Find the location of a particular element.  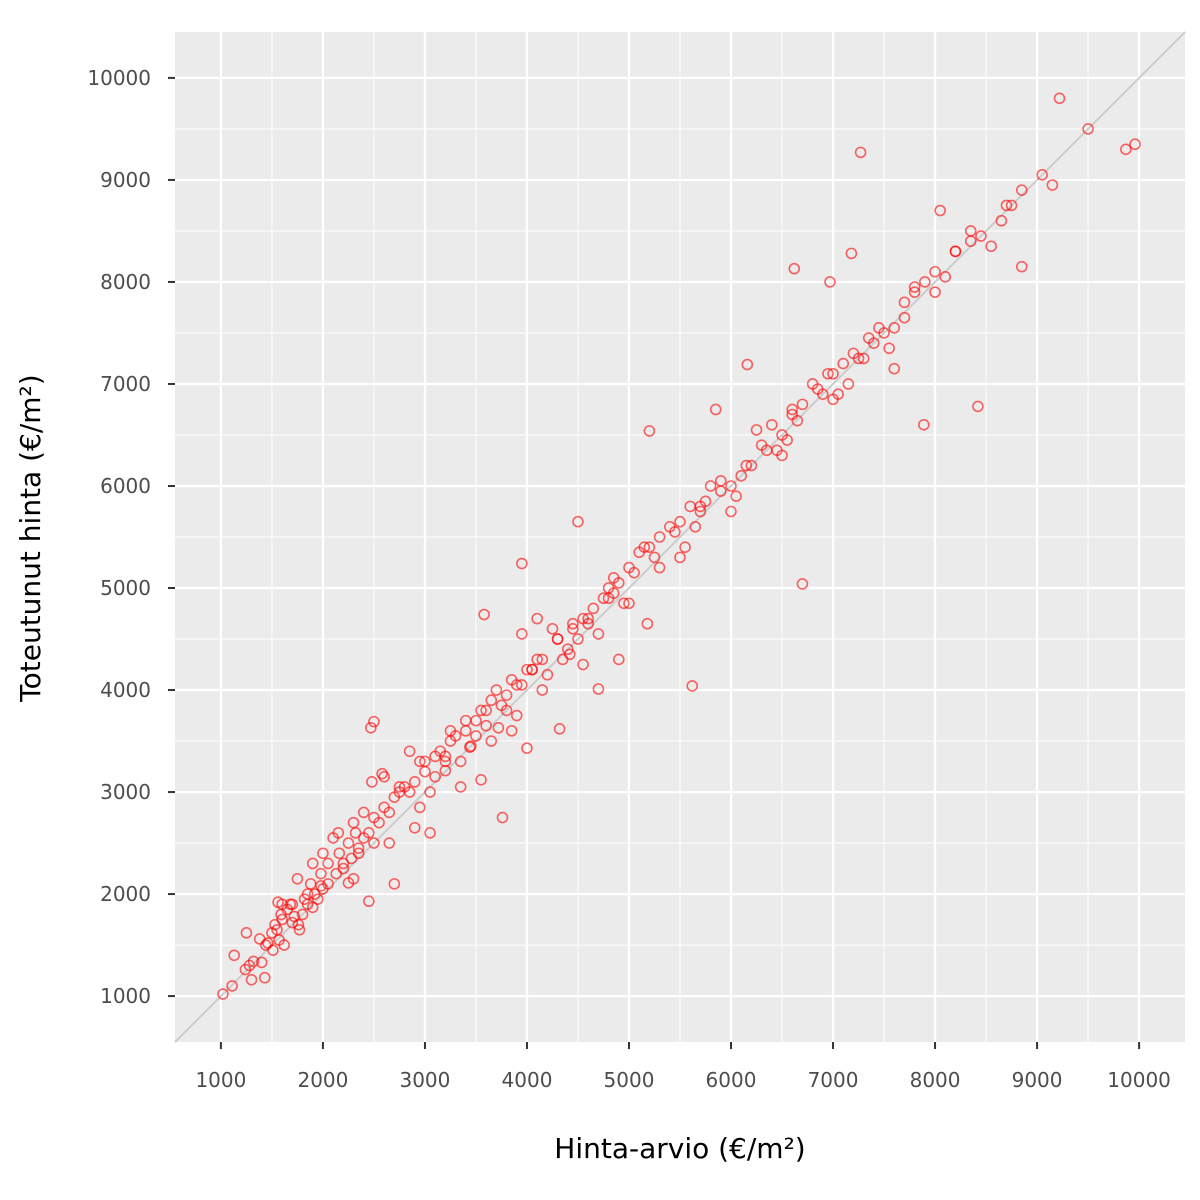

y-tick-label: 3000 is located at coordinates (125, 792).